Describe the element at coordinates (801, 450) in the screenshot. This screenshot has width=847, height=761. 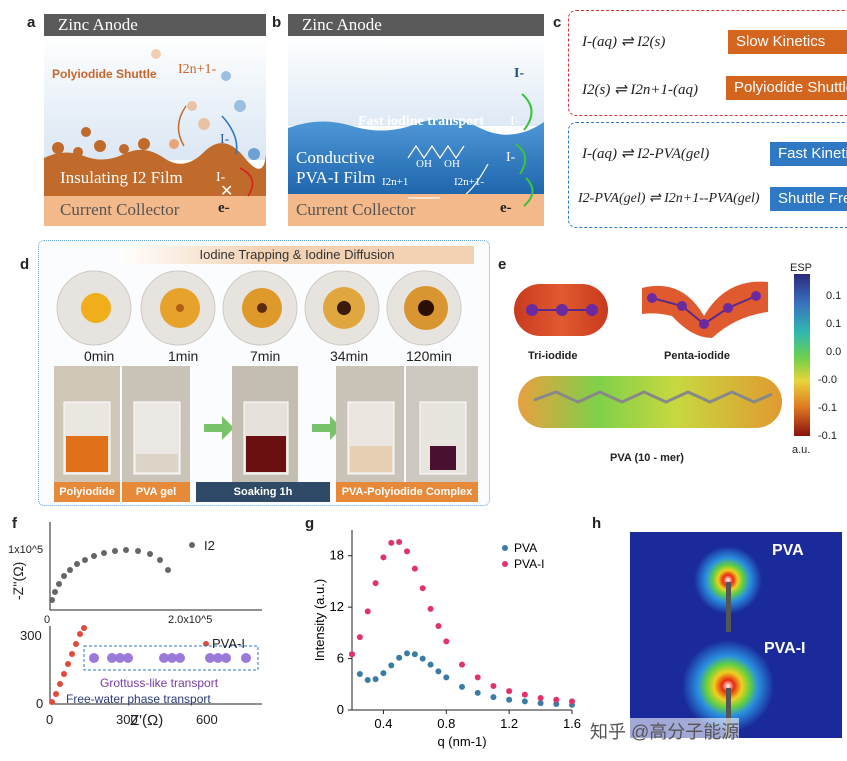
I see `esp-unit: a.u.` at that location.